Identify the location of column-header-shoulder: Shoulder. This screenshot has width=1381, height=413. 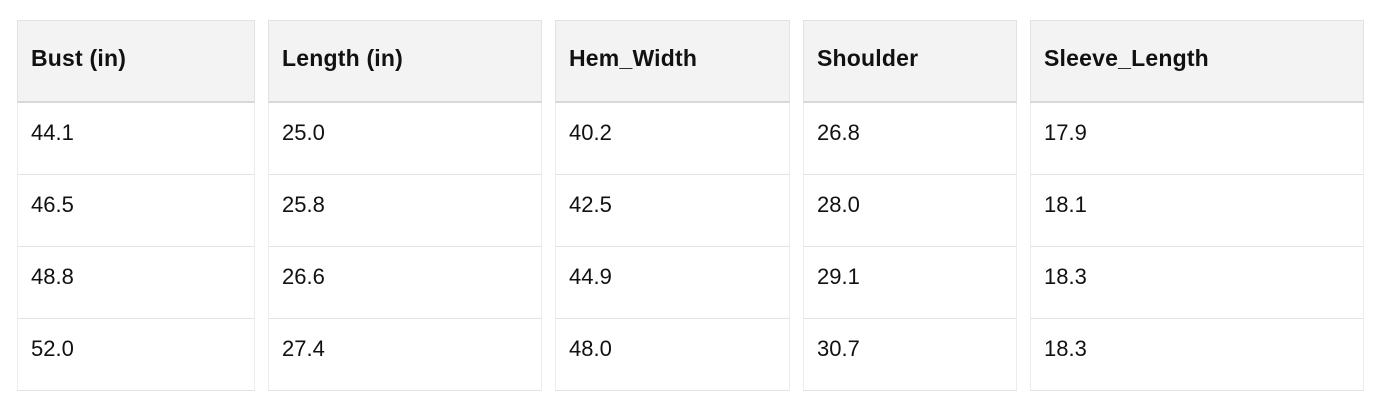
(910, 61).